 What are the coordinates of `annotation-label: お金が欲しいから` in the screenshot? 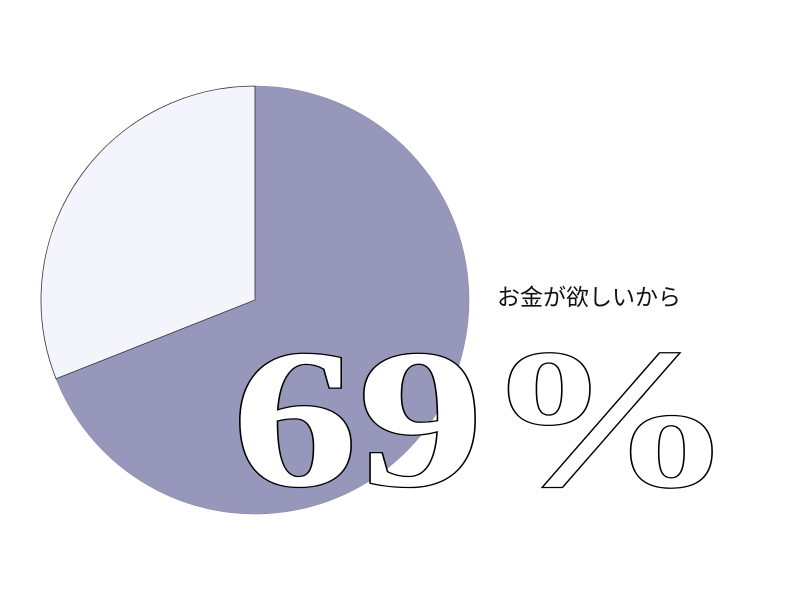 It's located at (589, 298).